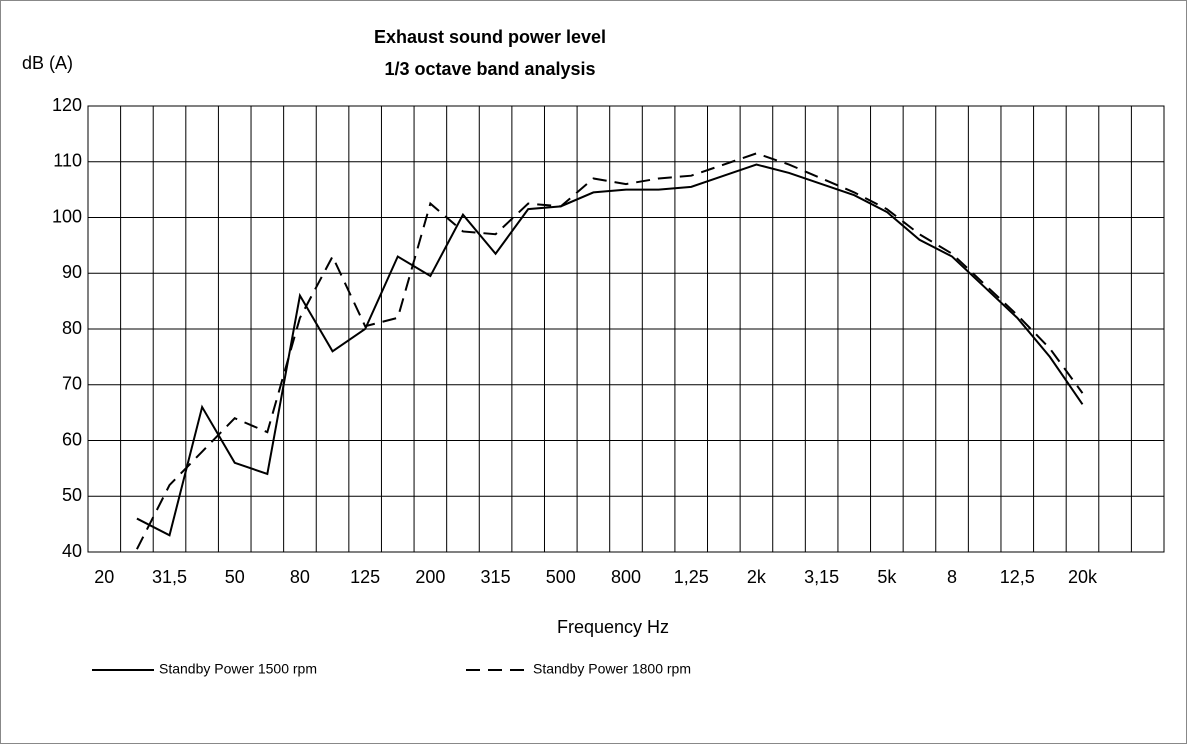 The image size is (1187, 744). What do you see at coordinates (613, 627) in the screenshot?
I see `x-axis-label: Frequency Hz` at bounding box center [613, 627].